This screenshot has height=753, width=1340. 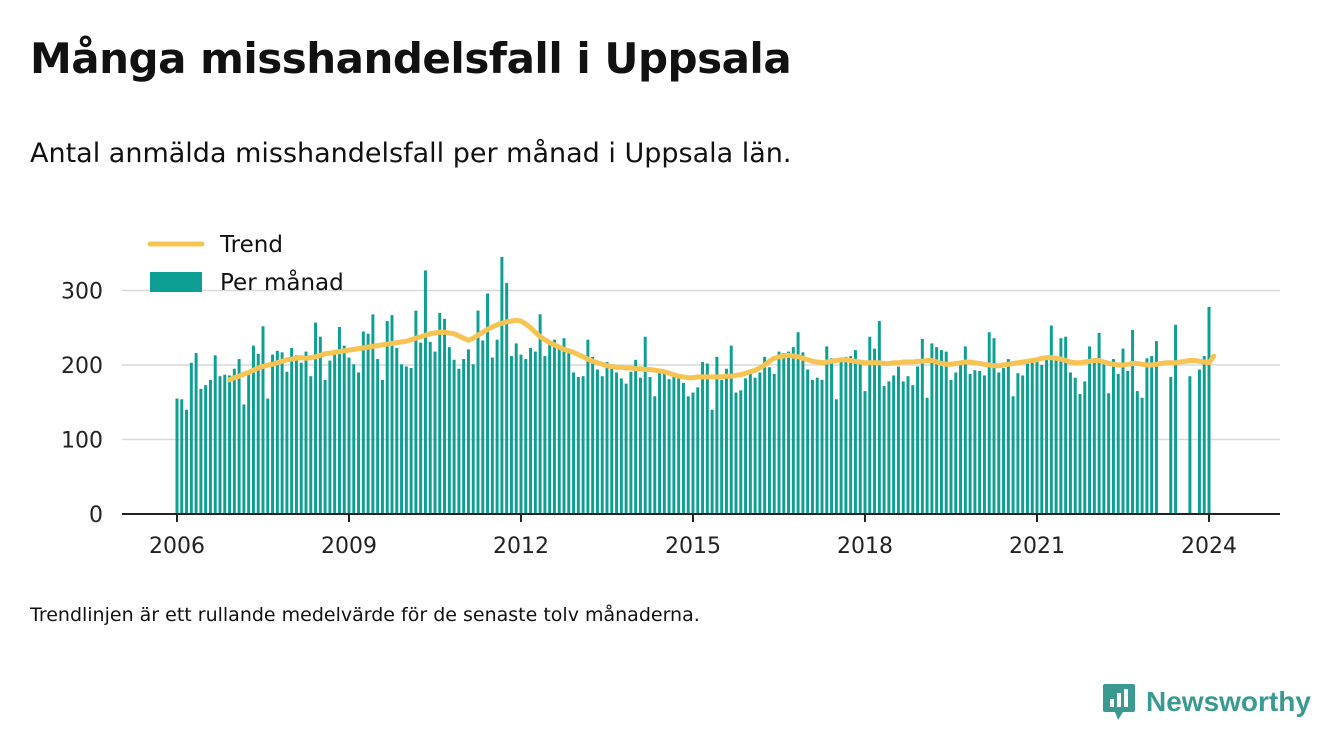 What do you see at coordinates (282, 282) in the screenshot?
I see `legend-label-per-manad: Per månad` at bounding box center [282, 282].